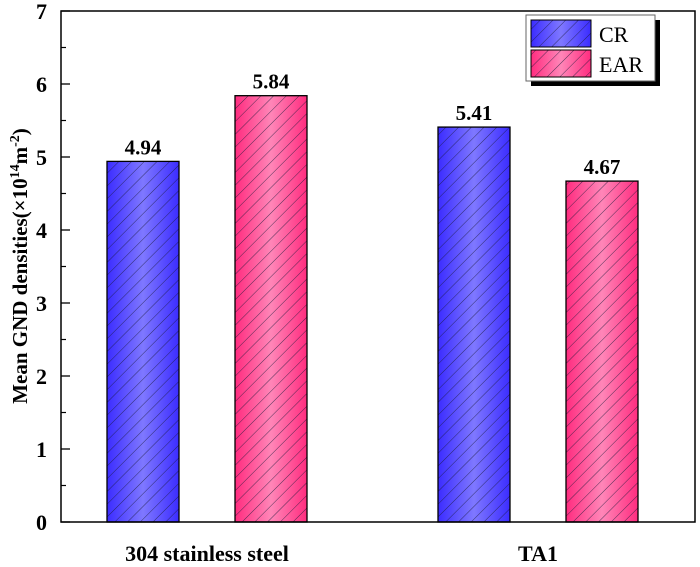 Image resolution: width=700 pixels, height=567 pixels. Describe the element at coordinates (41, 522) in the screenshot. I see `y-tick-label: 0` at that location.